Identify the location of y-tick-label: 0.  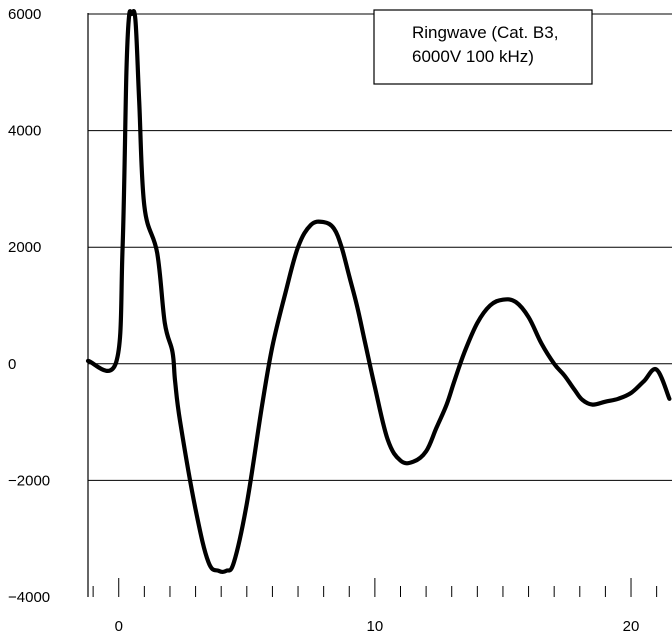
(12, 364).